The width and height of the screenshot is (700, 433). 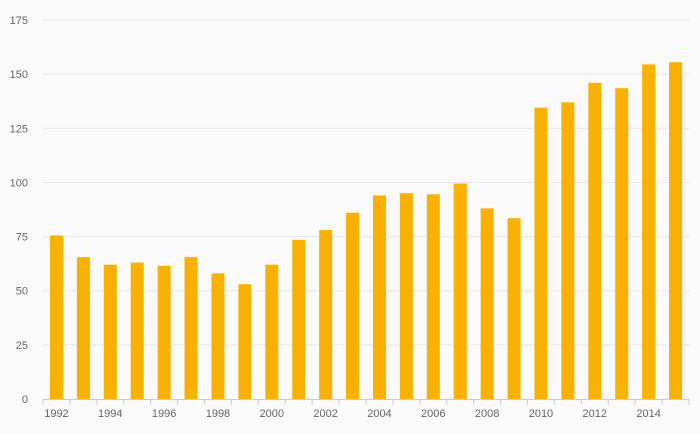 What do you see at coordinates (568, 250) in the screenshot?
I see `bar-2011` at bounding box center [568, 250].